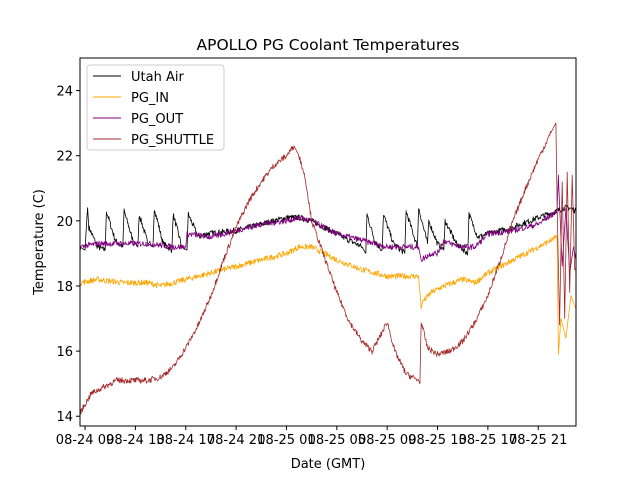  Describe the element at coordinates (64, 92) in the screenshot. I see `y-tick-label: 24` at that location.